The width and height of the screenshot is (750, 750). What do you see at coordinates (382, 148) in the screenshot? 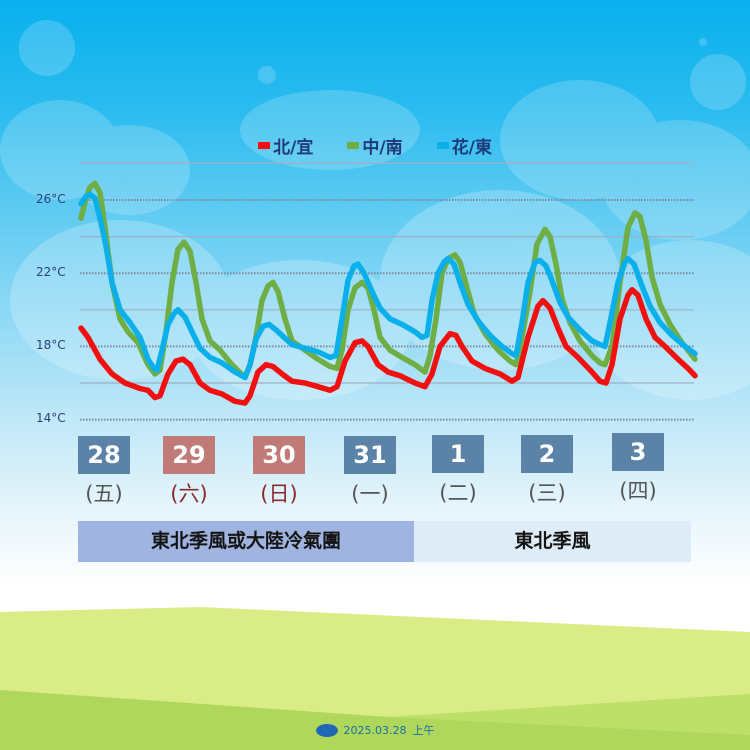
I see `legend-label: 中/南` at bounding box center [382, 148].